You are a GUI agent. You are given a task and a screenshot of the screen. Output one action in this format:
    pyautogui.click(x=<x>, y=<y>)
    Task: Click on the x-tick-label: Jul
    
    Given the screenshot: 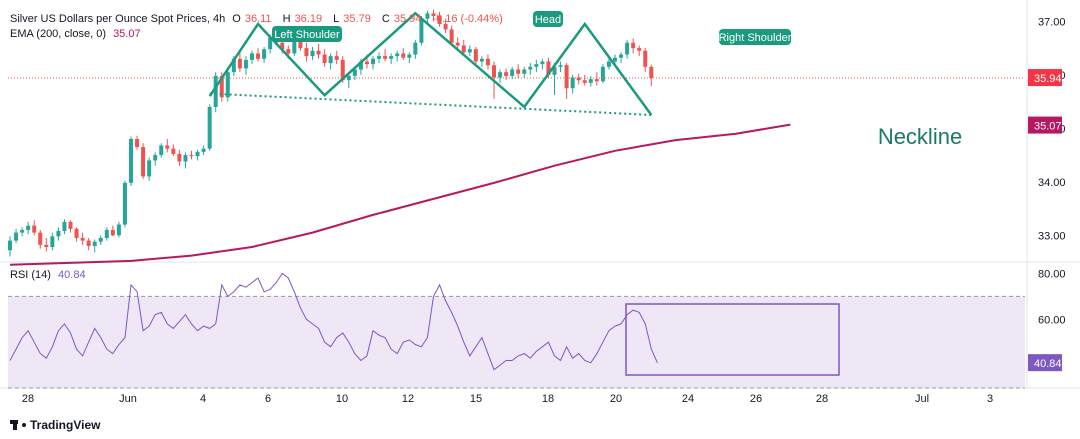 What is the action you would take?
    pyautogui.click(x=922, y=399)
    